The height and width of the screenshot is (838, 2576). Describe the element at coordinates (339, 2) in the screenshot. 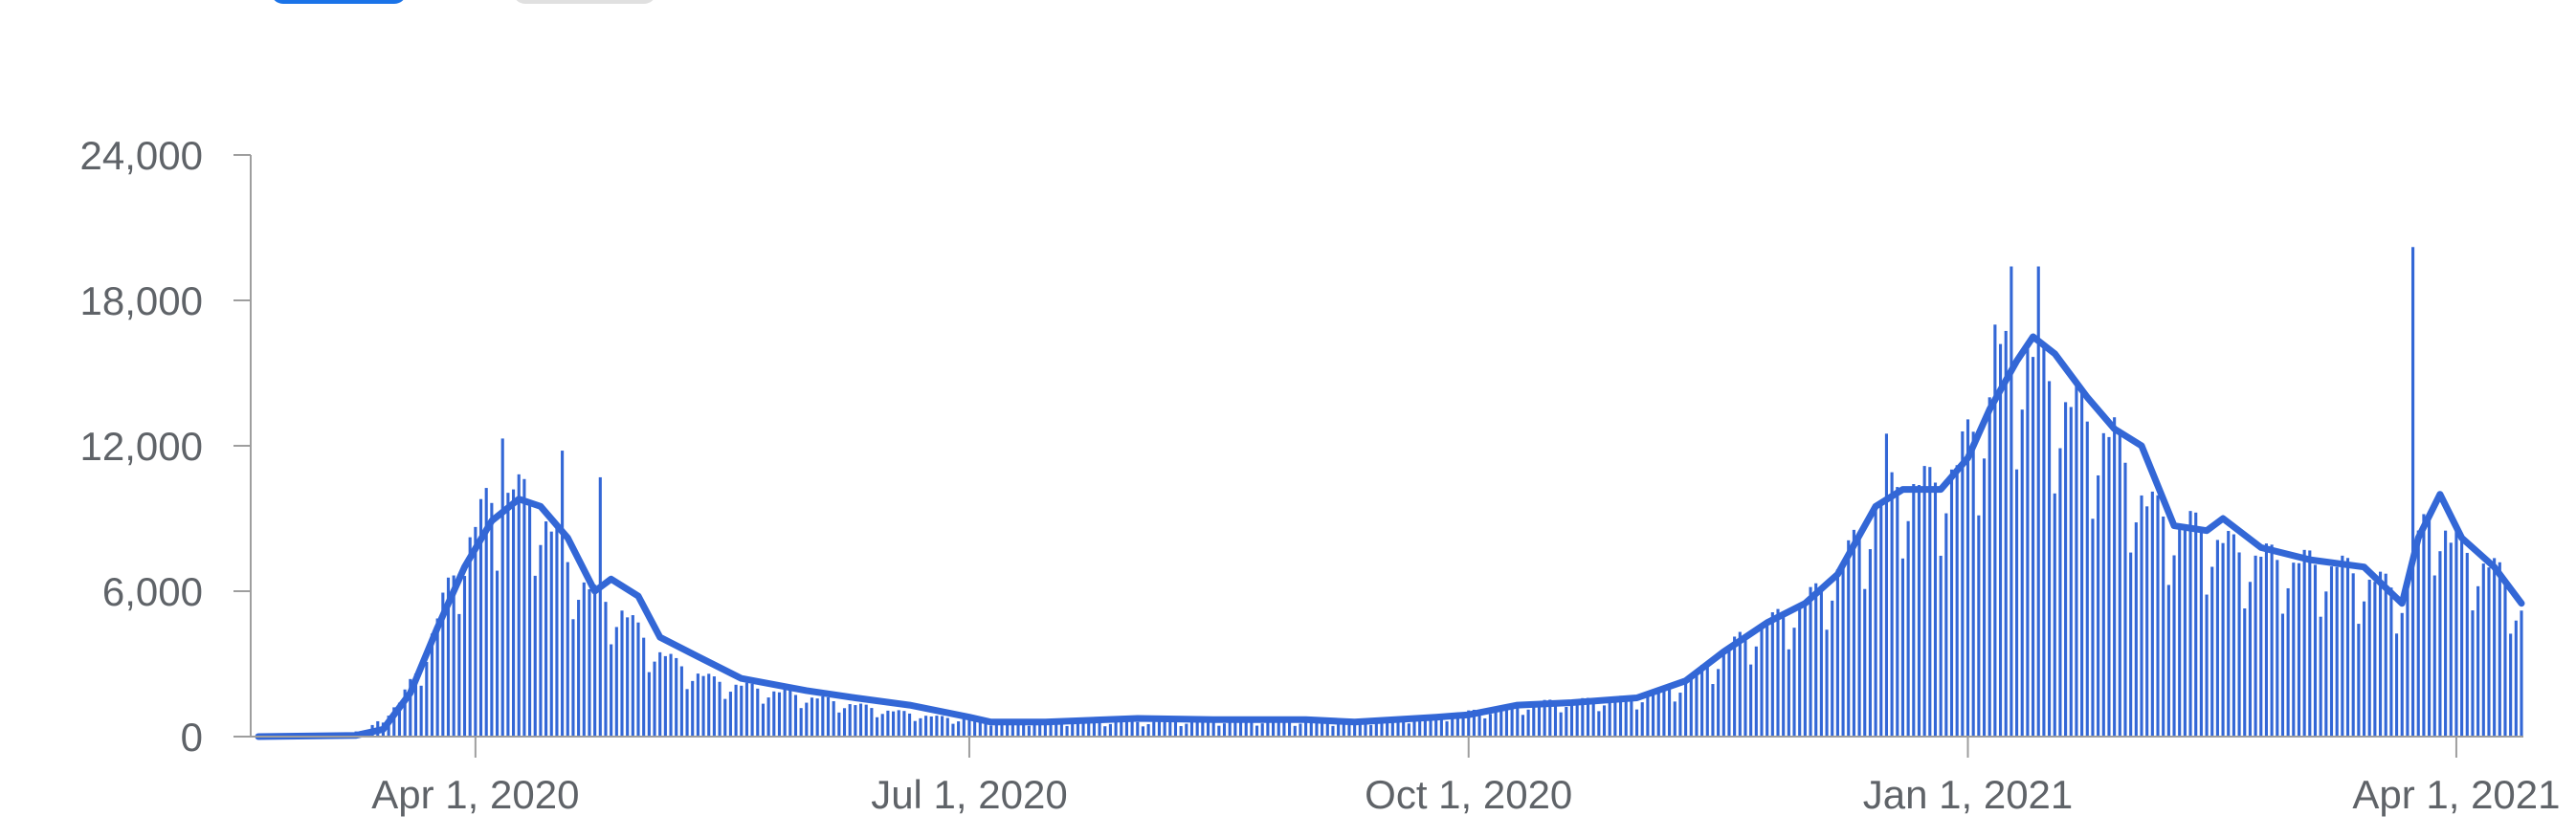

I see `left-toggle-pill` at that location.